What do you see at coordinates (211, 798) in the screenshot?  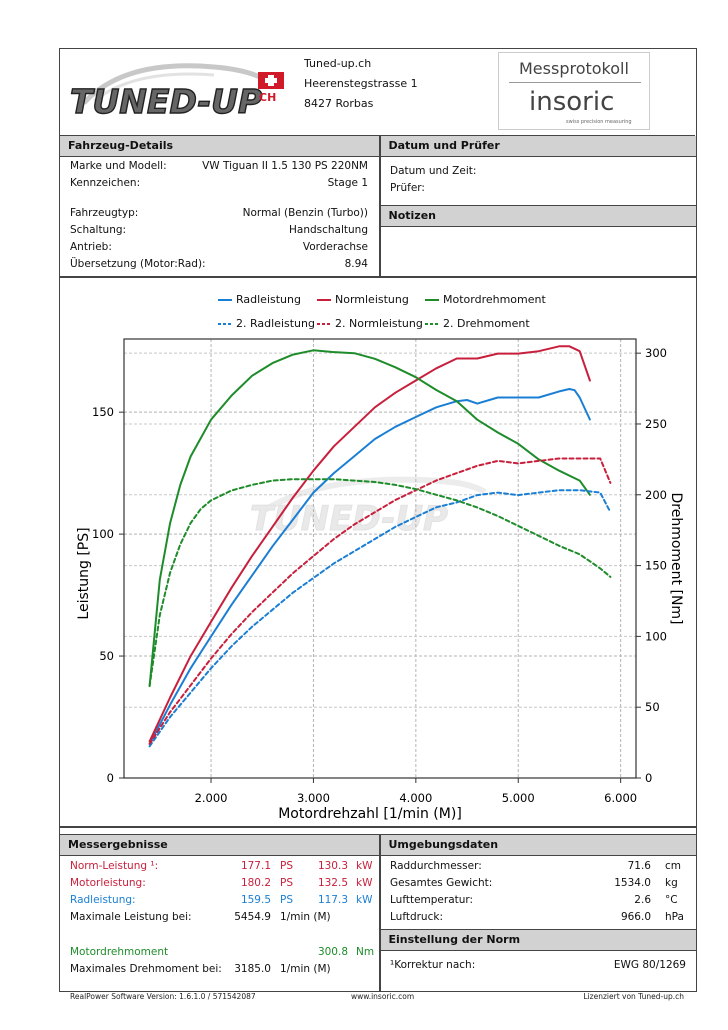 I see `x-tick-label: 2.000` at bounding box center [211, 798].